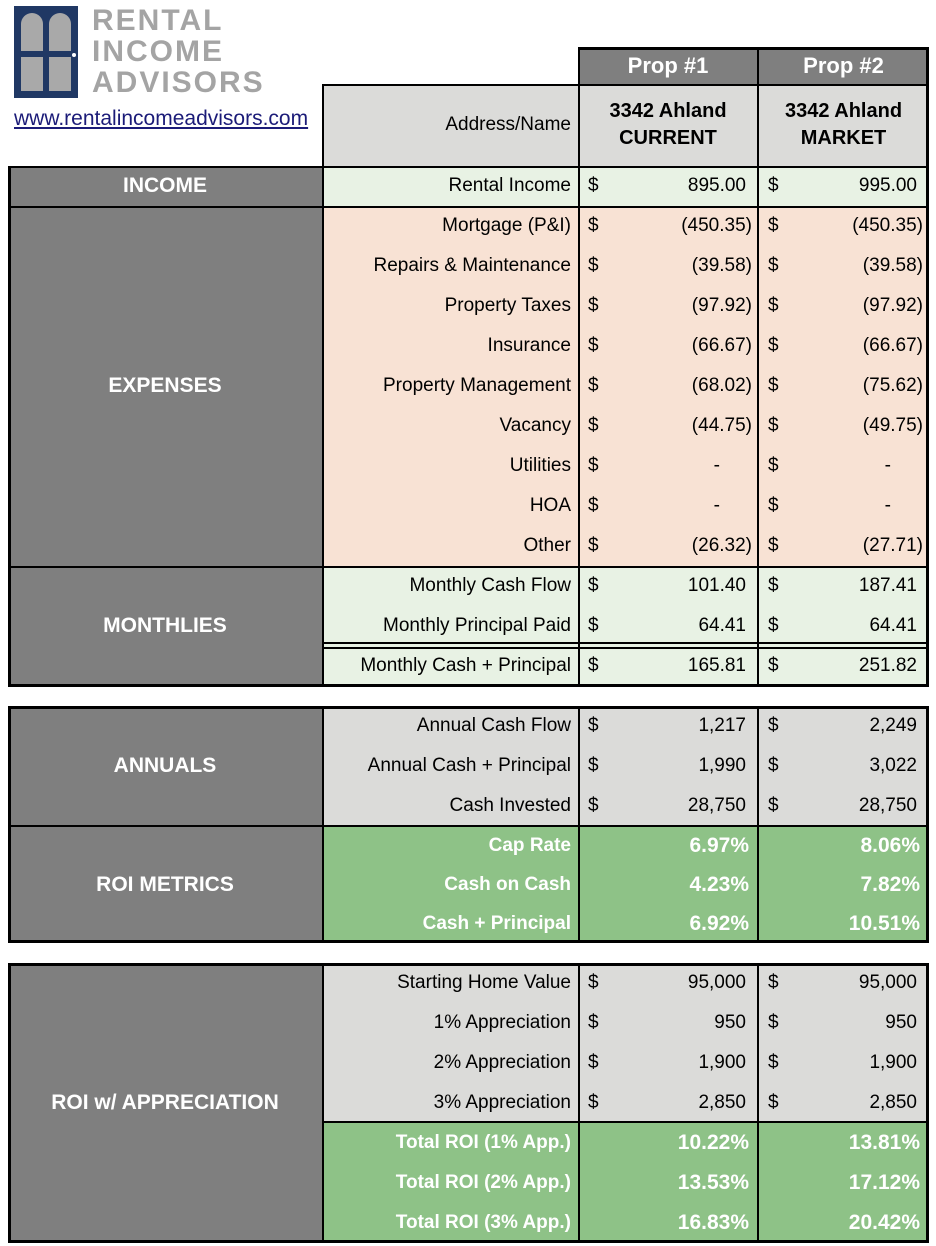 This screenshot has width=936, height=1246. Describe the element at coordinates (722, 725) in the screenshot. I see `prop1-value: 1,217` at that location.